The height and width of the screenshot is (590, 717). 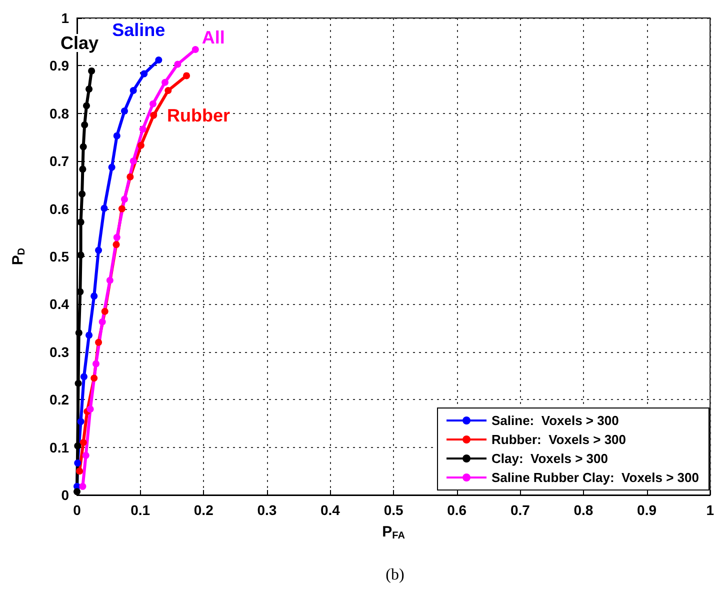 What do you see at coordinates (60, 256) in the screenshot?
I see `y-tick-label: 0.5` at bounding box center [60, 256].